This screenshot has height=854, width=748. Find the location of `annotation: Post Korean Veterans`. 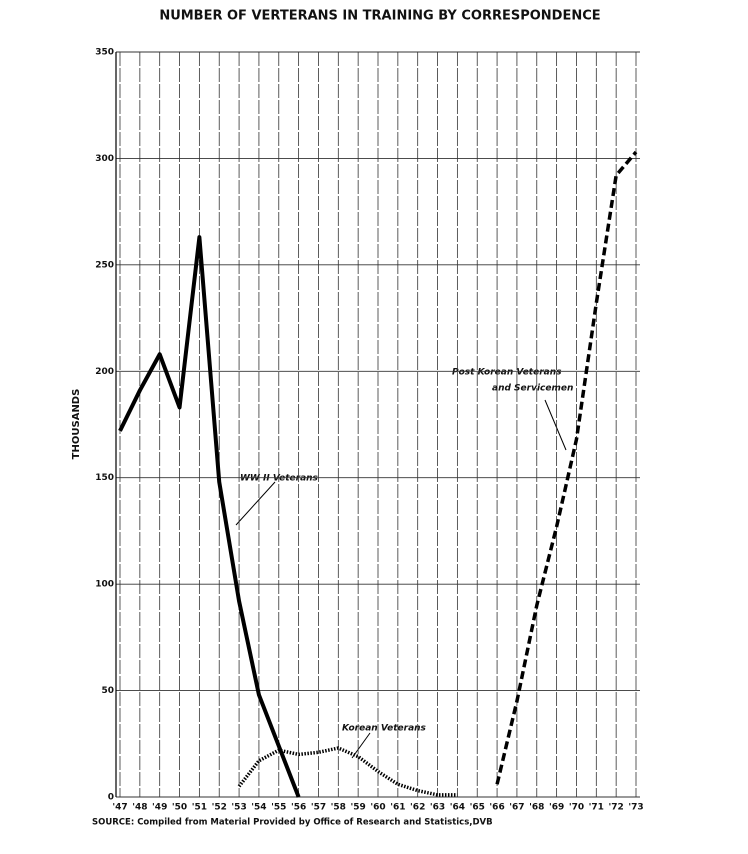

annotation: Post Korean Veterans is located at coordinates (507, 373).